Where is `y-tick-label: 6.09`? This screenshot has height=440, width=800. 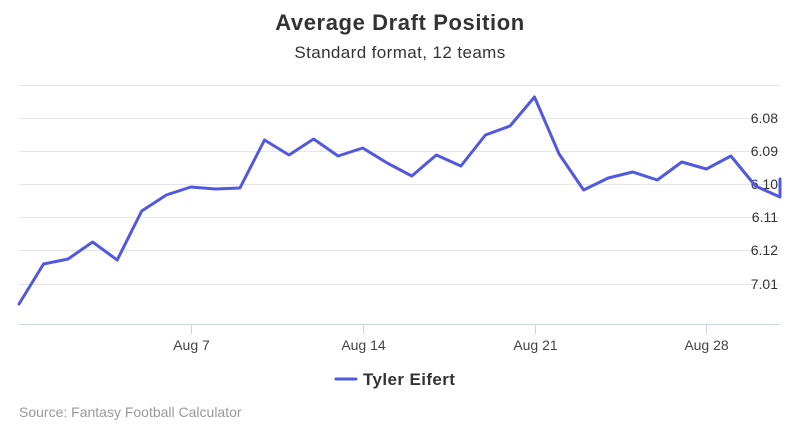
y-tick-label: 6.09 is located at coordinates (764, 151).